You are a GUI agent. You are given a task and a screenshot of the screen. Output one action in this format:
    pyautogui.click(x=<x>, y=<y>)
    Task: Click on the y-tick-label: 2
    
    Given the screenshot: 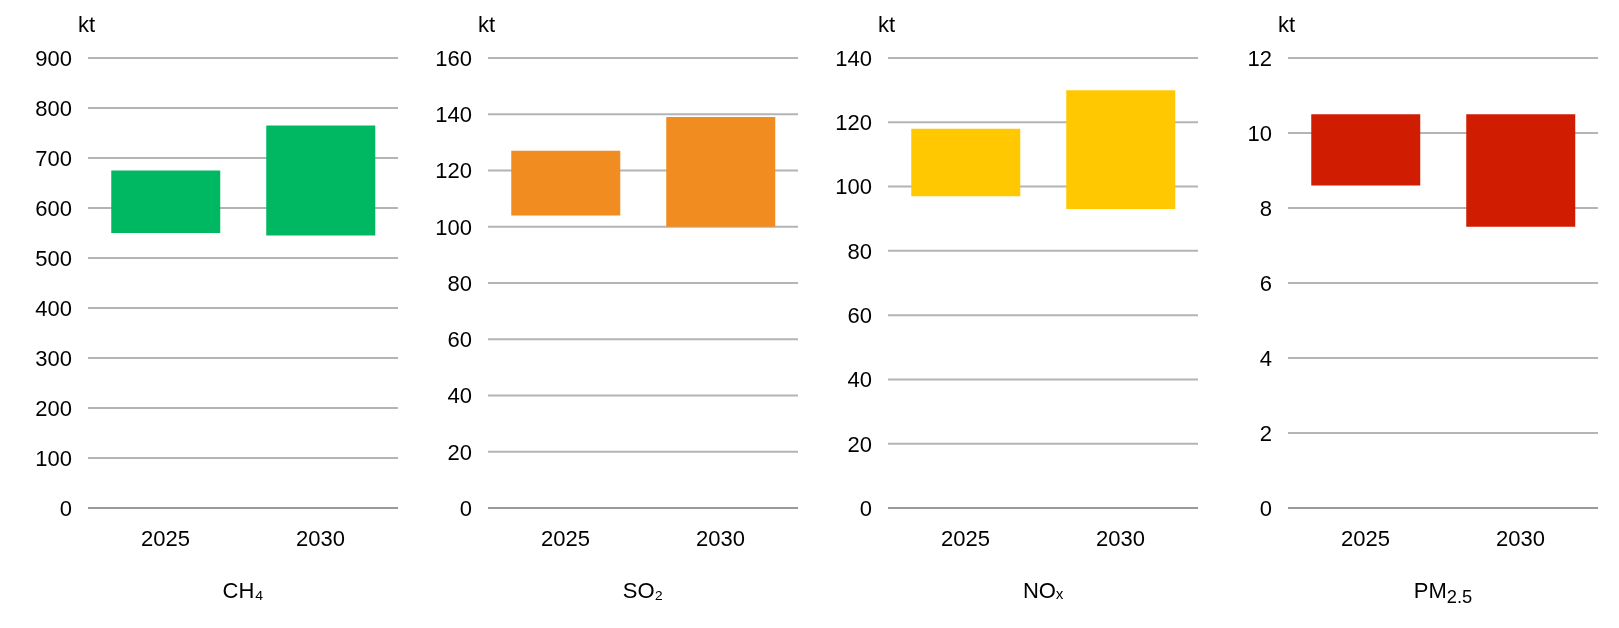 What is the action you would take?
    pyautogui.click(x=1265, y=433)
    